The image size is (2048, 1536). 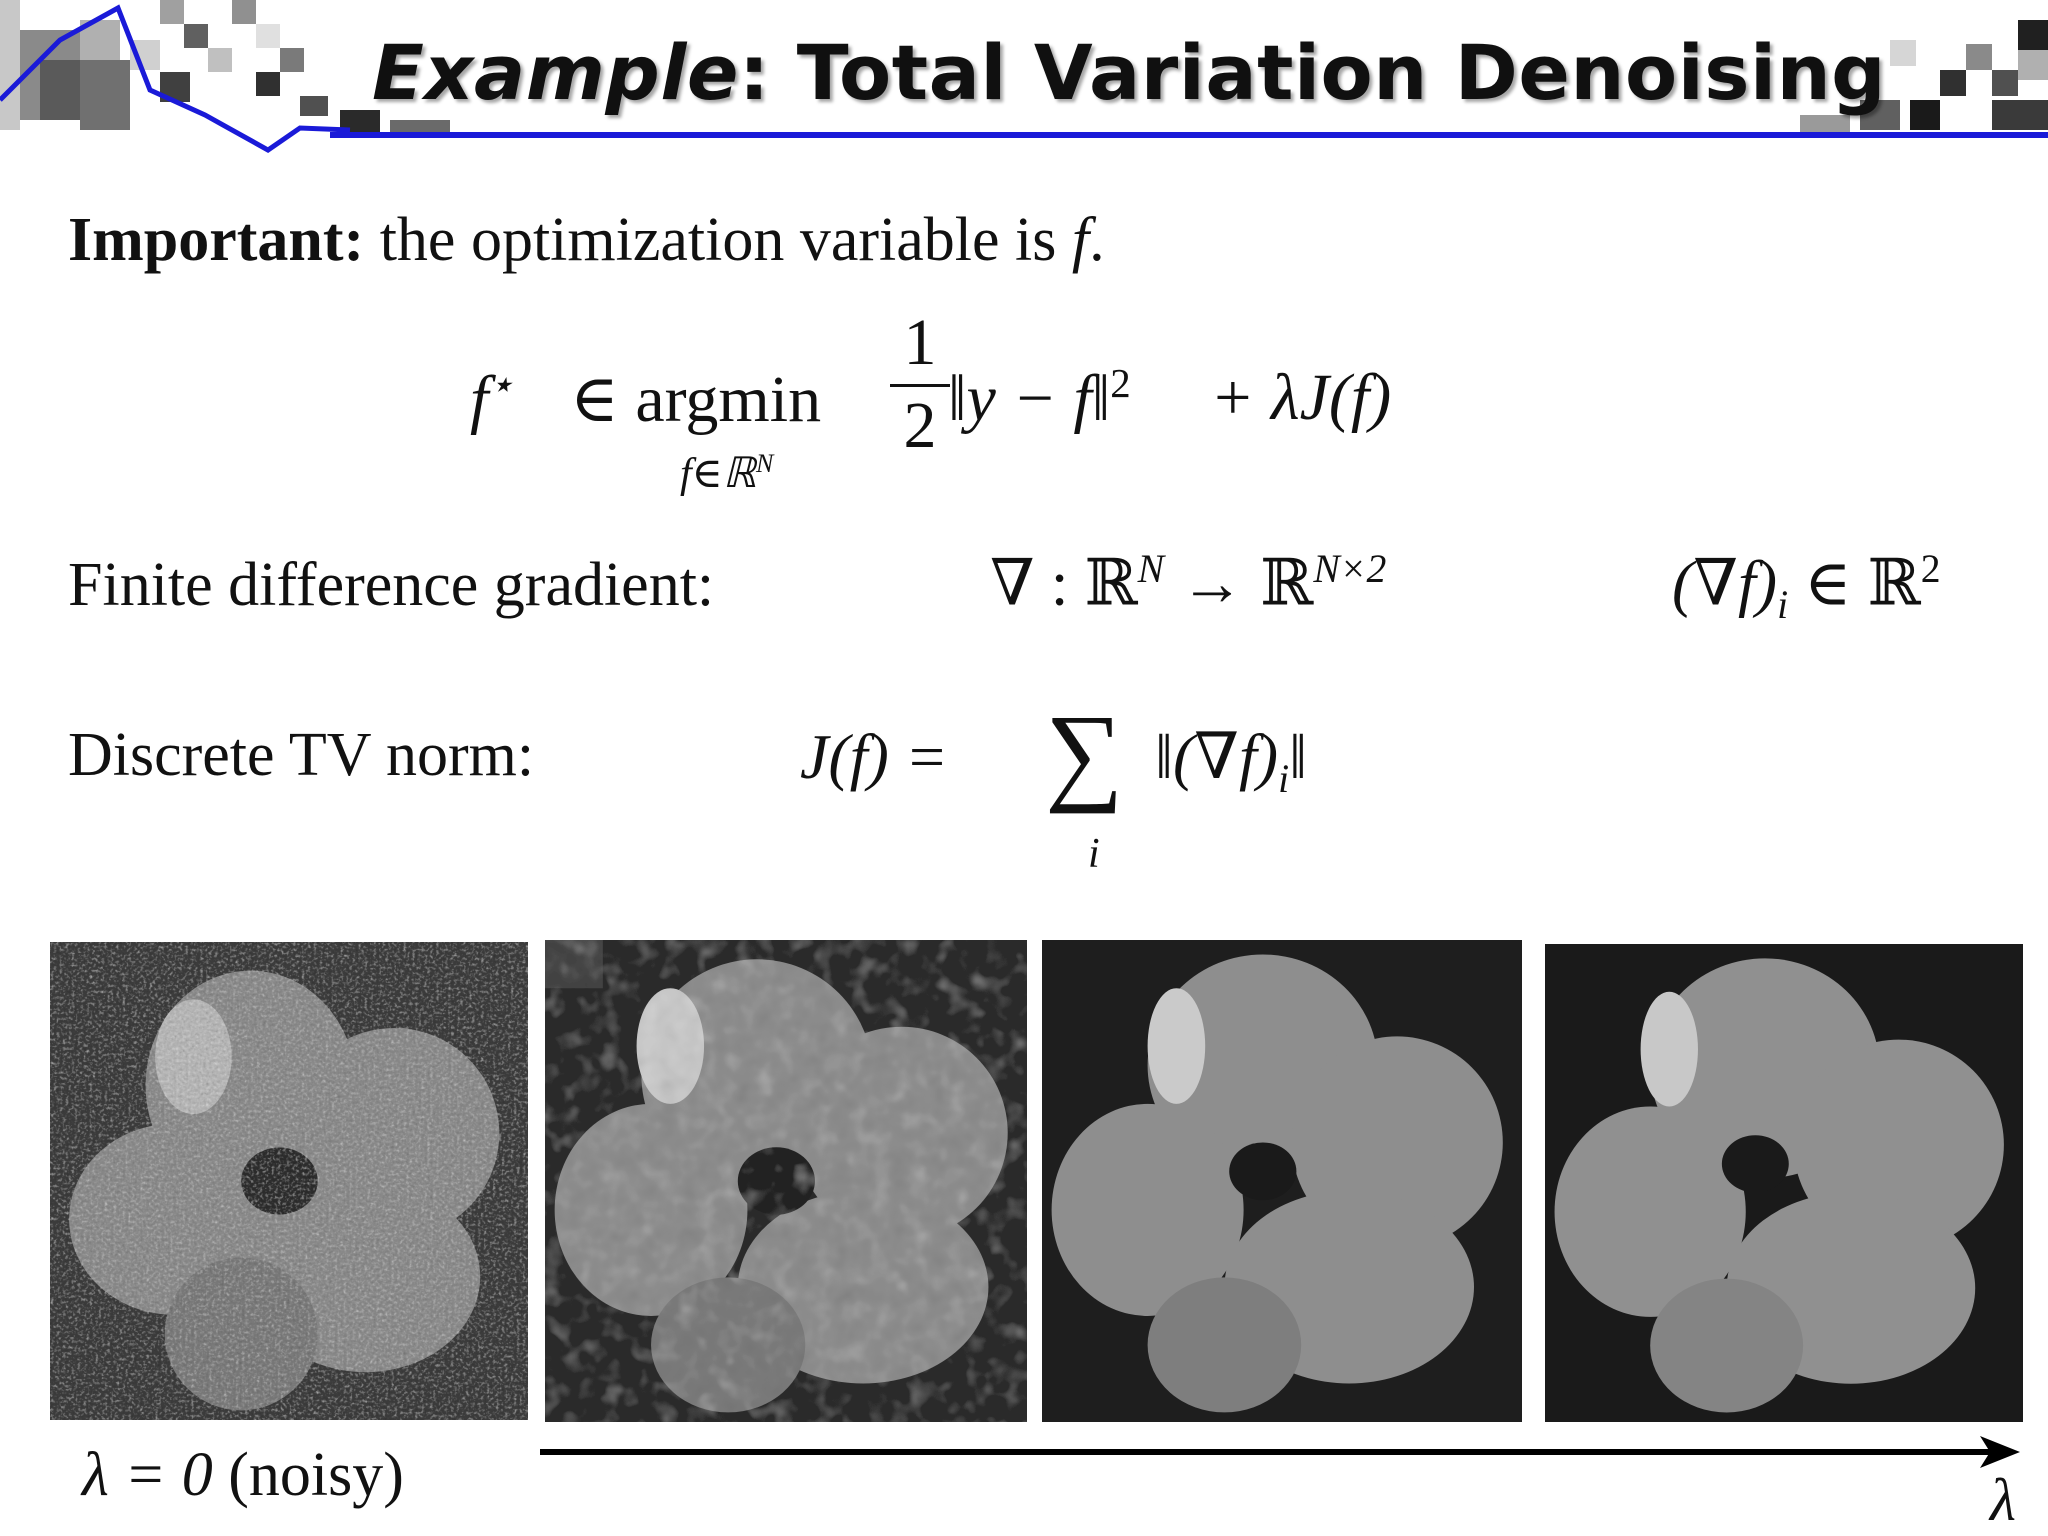 What do you see at coordinates (479, 399) in the screenshot?
I see `formula-lhs-var: f` at bounding box center [479, 399].